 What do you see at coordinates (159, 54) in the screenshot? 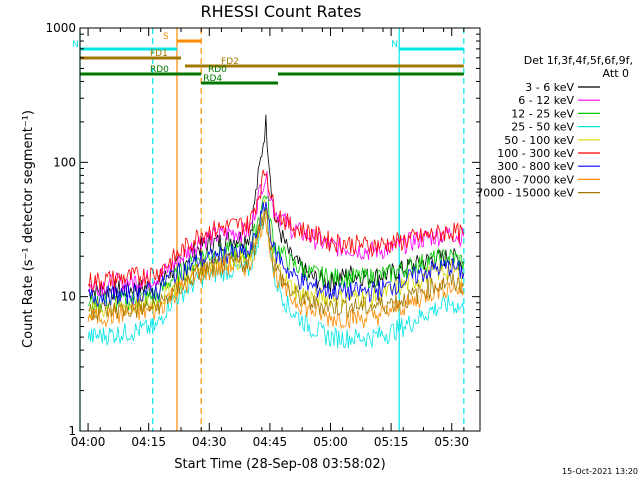
I see `state-bar-label-3: FD1` at bounding box center [159, 54].